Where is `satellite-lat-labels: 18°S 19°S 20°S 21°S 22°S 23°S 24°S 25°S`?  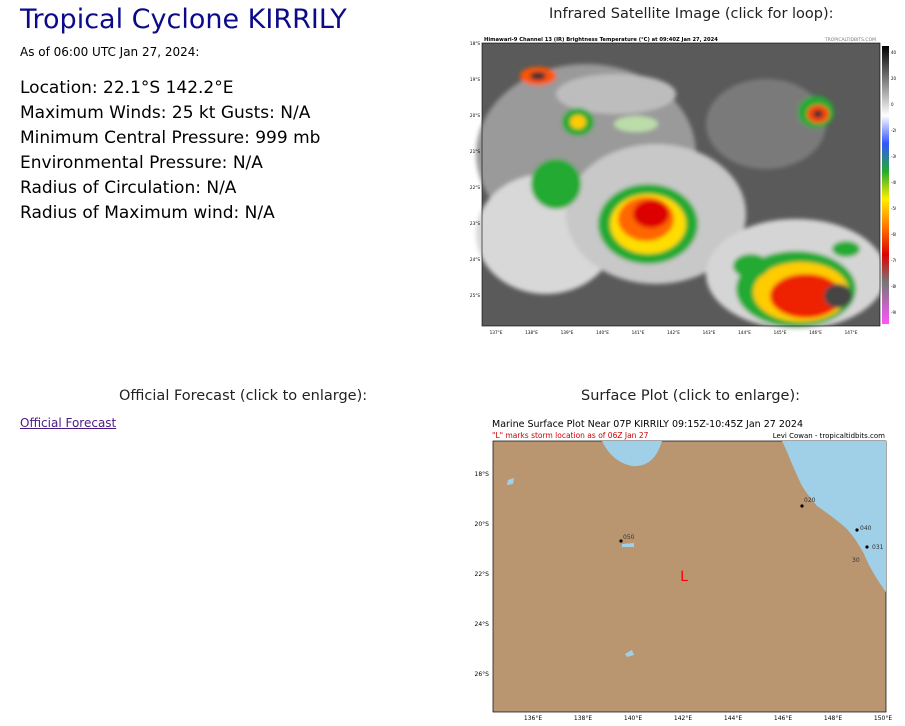 satellite-lat-labels: 18°S 19°S 20°S 21°S 22°S 23°S 24°S 25°S is located at coordinates (475, 169).